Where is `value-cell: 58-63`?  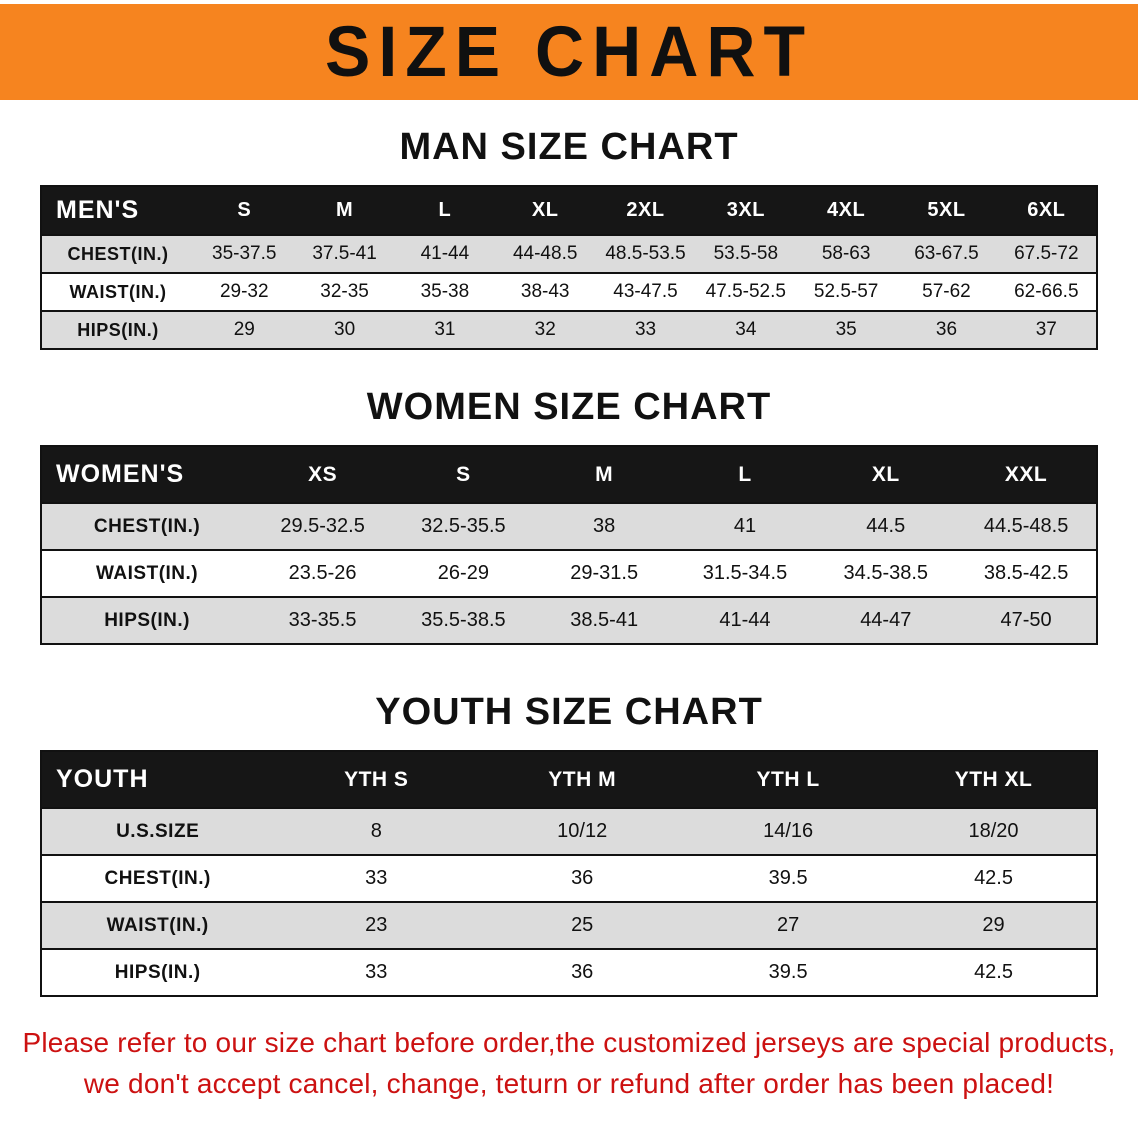
value-cell: 58-63 is located at coordinates (846, 253).